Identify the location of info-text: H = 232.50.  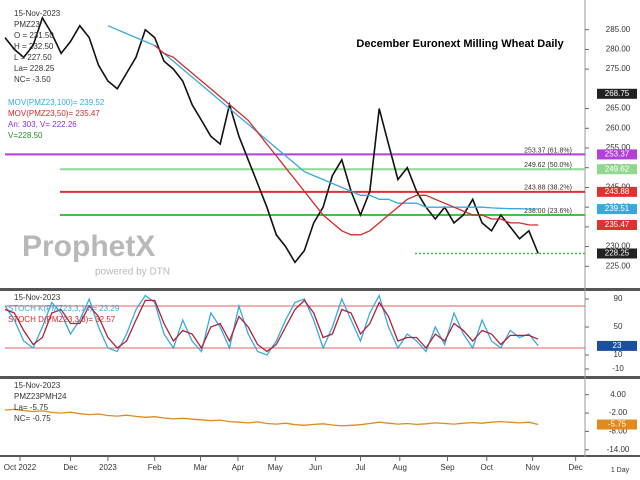
(34, 46).